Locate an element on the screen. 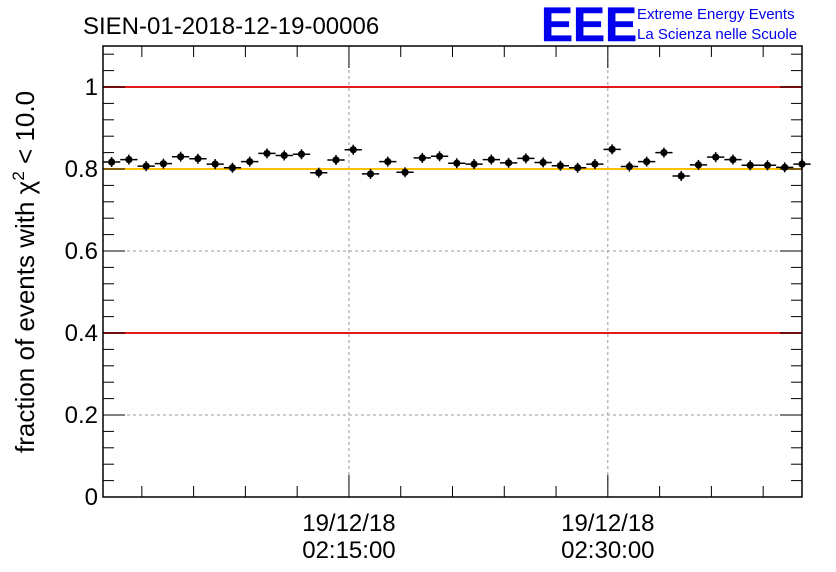 This screenshot has width=836, height=572. x-tick-label-time: 02:15:00 is located at coordinates (348, 550).